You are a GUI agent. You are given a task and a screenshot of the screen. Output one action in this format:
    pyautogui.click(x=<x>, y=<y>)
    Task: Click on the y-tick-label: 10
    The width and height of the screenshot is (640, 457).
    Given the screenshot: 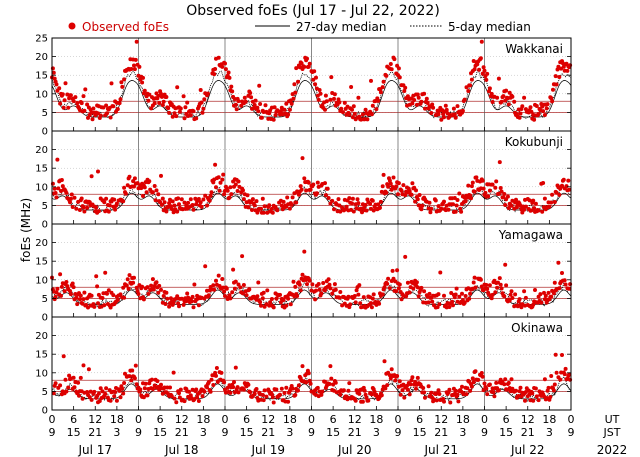 What is the action you would take?
    pyautogui.click(x=41, y=280)
    